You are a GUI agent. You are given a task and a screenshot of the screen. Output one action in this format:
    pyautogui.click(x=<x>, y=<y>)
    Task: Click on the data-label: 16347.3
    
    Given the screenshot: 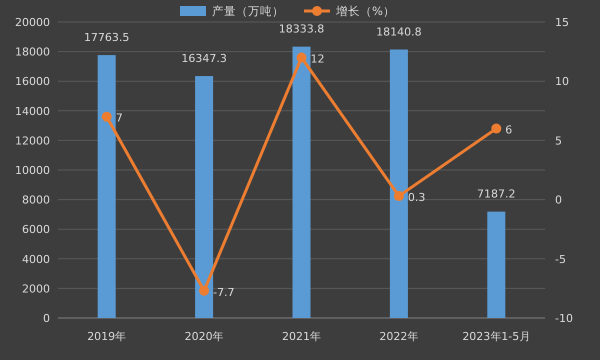 What is the action you would take?
    pyautogui.click(x=204, y=59)
    